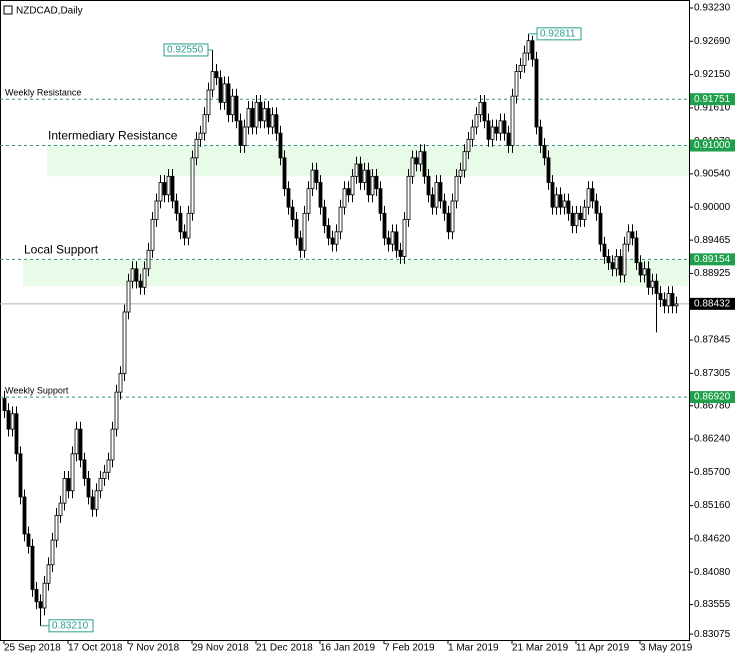 The width and height of the screenshot is (736, 659). What do you see at coordinates (712, 539) in the screenshot?
I see `y-tick-label: 0.84620` at bounding box center [712, 539].